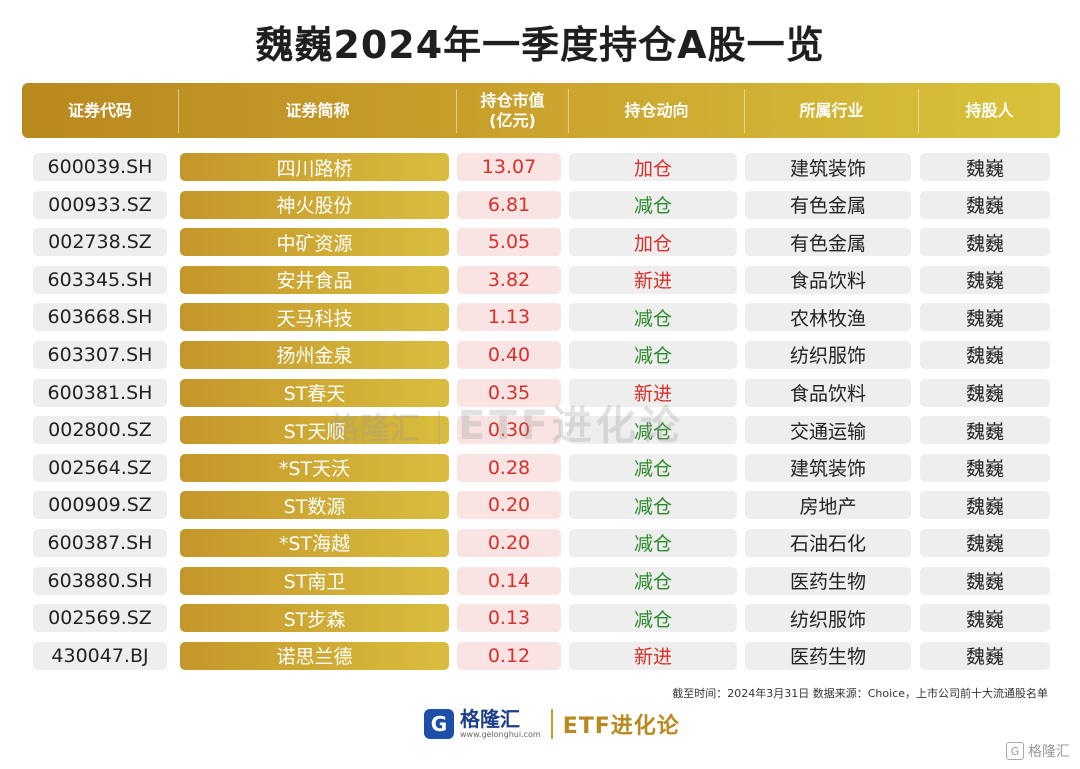 The width and height of the screenshot is (1080, 769). What do you see at coordinates (828, 618) in the screenshot?
I see `cell-industry: 纺织服饰` at bounding box center [828, 618].